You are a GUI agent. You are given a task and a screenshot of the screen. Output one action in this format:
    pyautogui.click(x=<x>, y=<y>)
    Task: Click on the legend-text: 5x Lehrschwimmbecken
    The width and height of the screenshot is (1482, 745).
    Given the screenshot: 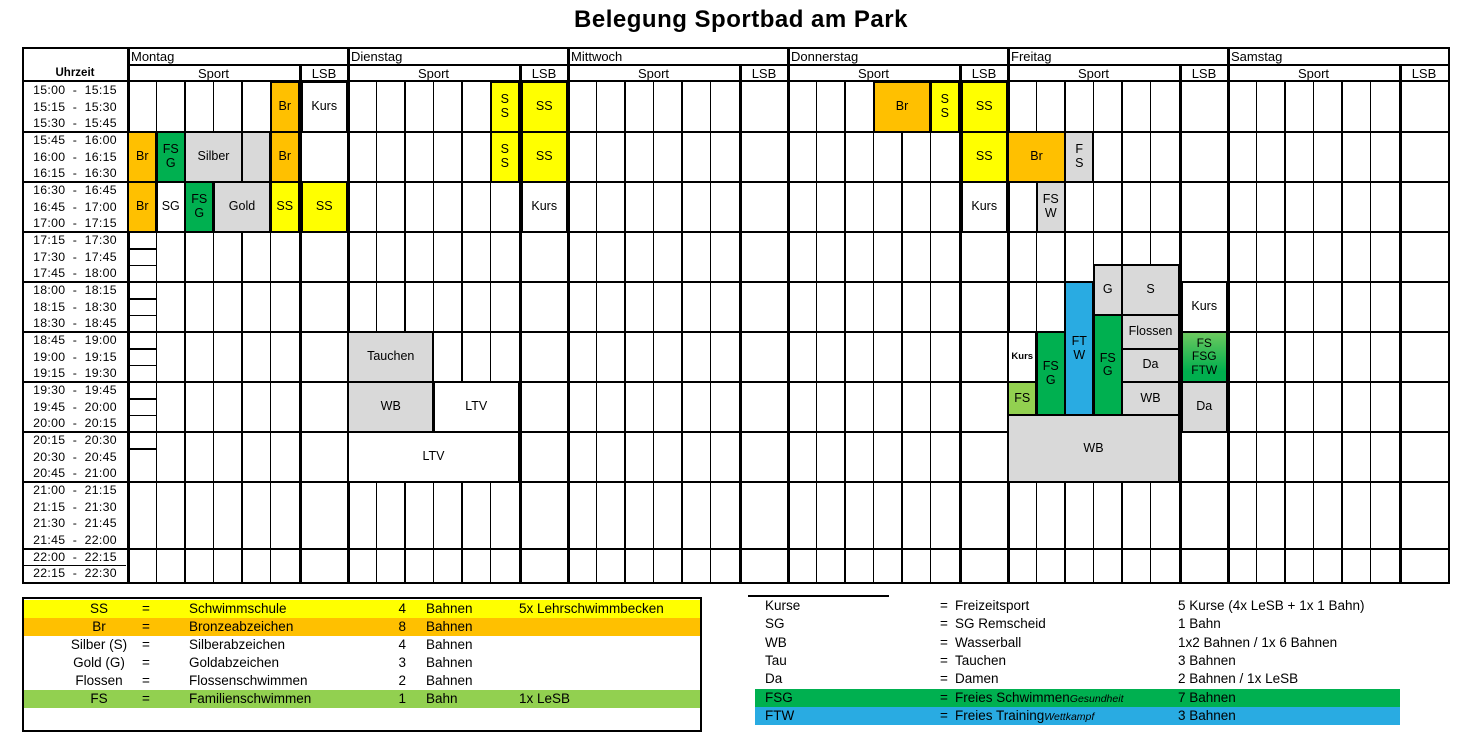 What is the action you would take?
    pyautogui.click(x=591, y=608)
    